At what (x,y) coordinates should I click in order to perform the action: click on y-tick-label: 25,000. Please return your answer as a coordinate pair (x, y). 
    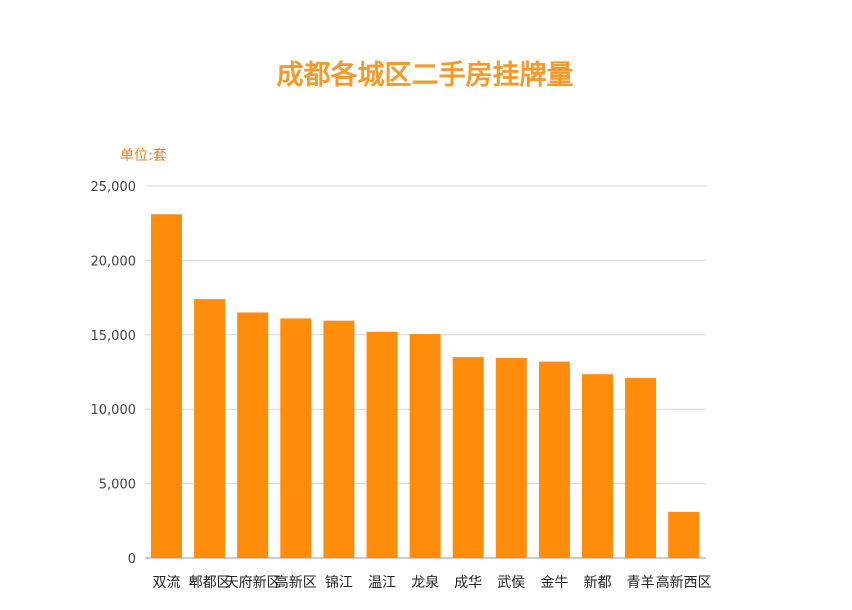
    Looking at the image, I should click on (114, 187).